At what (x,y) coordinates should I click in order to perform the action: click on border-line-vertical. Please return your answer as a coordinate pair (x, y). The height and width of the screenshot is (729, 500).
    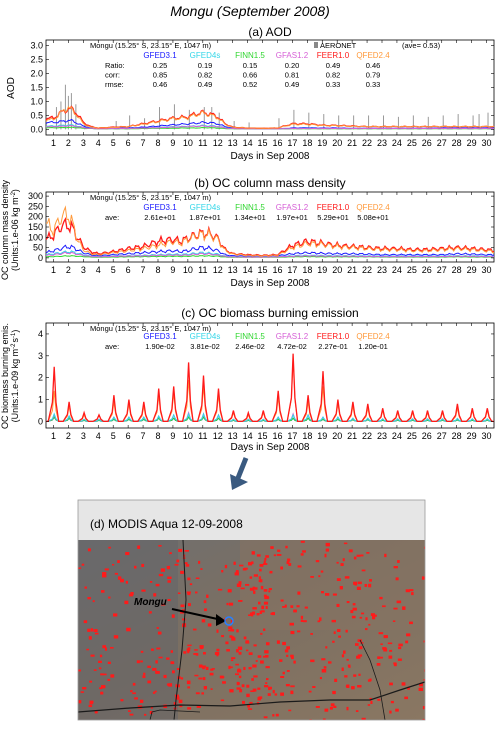
    Looking at the image, I should click on (180, 630).